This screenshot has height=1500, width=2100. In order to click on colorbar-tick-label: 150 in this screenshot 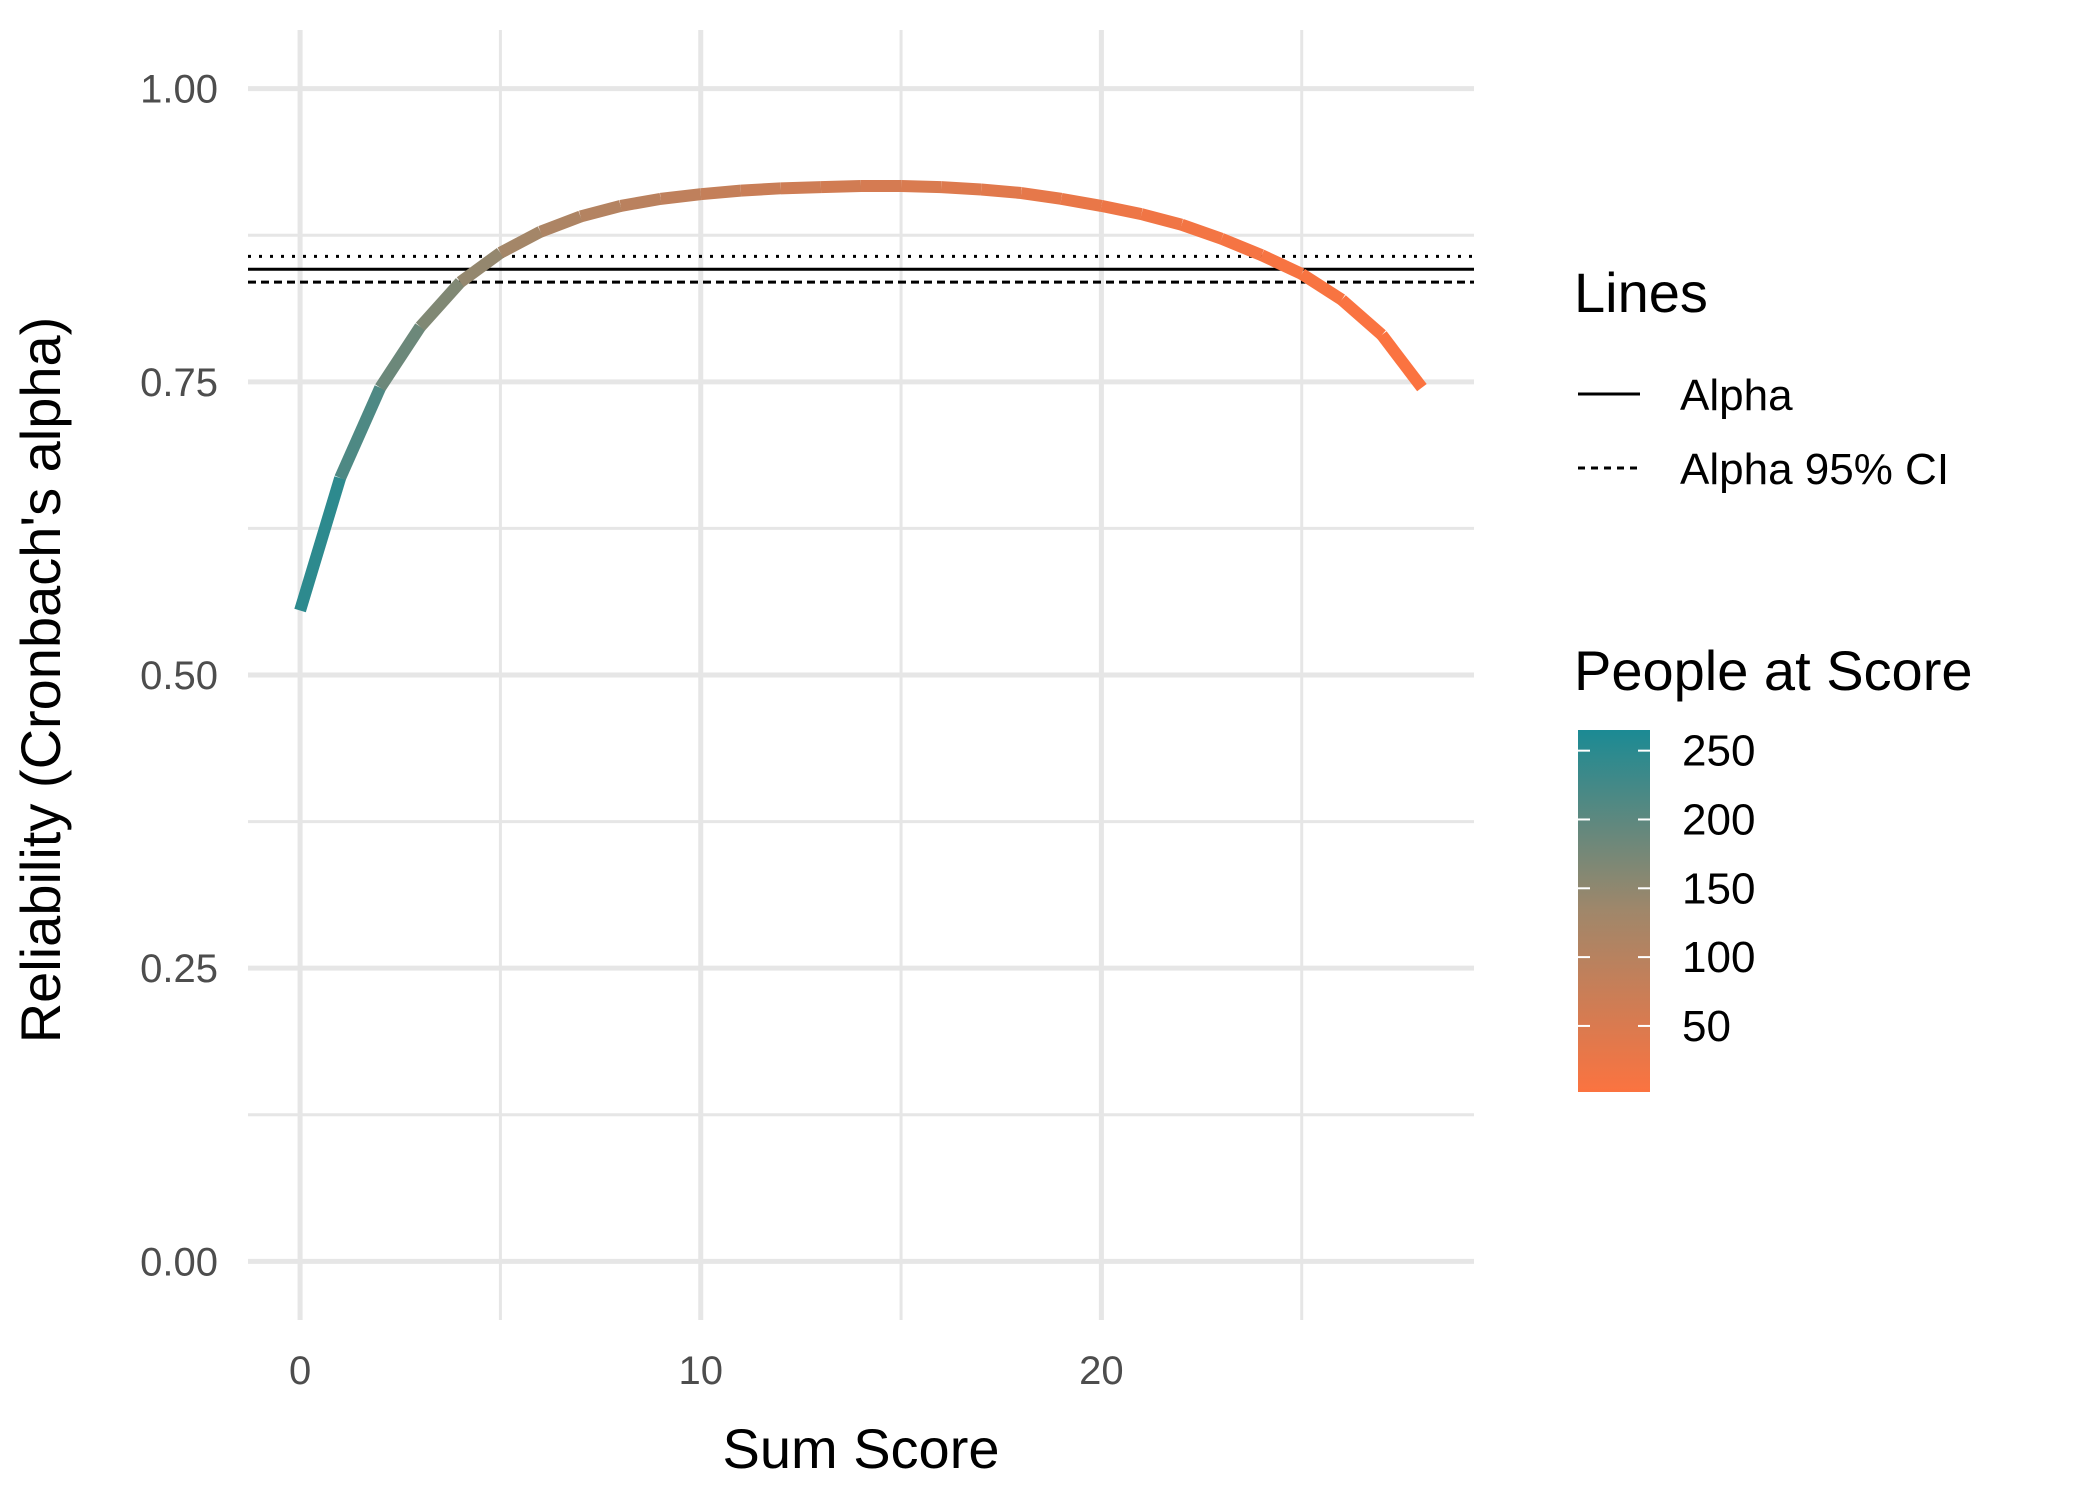, I will do `click(1718, 888)`.